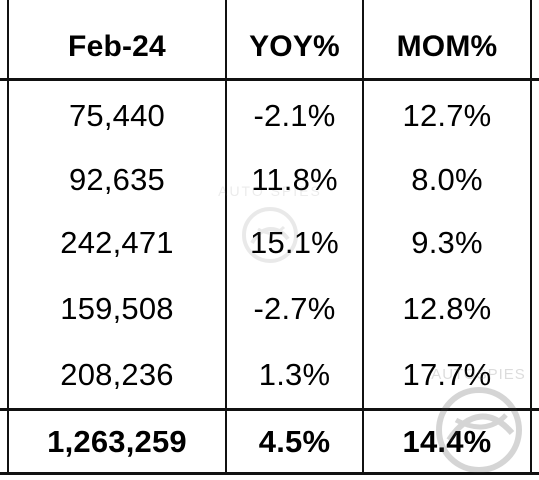 The width and height of the screenshot is (539, 480). What do you see at coordinates (447, 46) in the screenshot?
I see `header-cell-mom: MOM%` at bounding box center [447, 46].